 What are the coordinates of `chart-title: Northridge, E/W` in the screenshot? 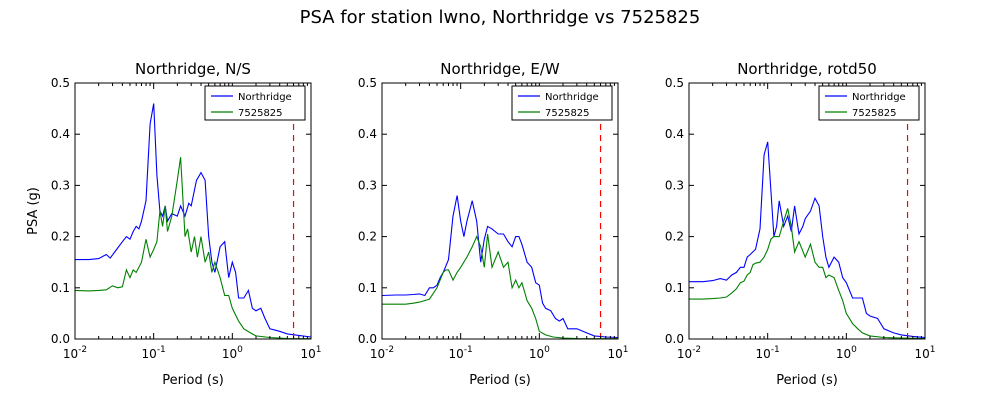 It's located at (500, 69).